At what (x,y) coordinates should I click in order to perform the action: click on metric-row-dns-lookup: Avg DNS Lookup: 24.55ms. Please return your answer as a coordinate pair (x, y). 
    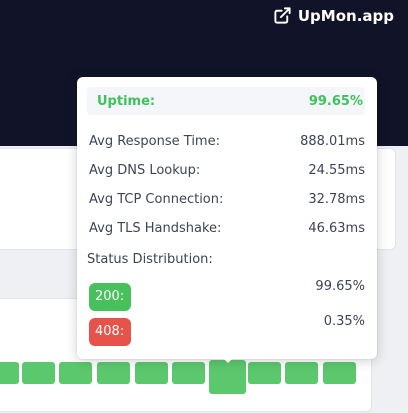
    Looking at the image, I should click on (227, 170).